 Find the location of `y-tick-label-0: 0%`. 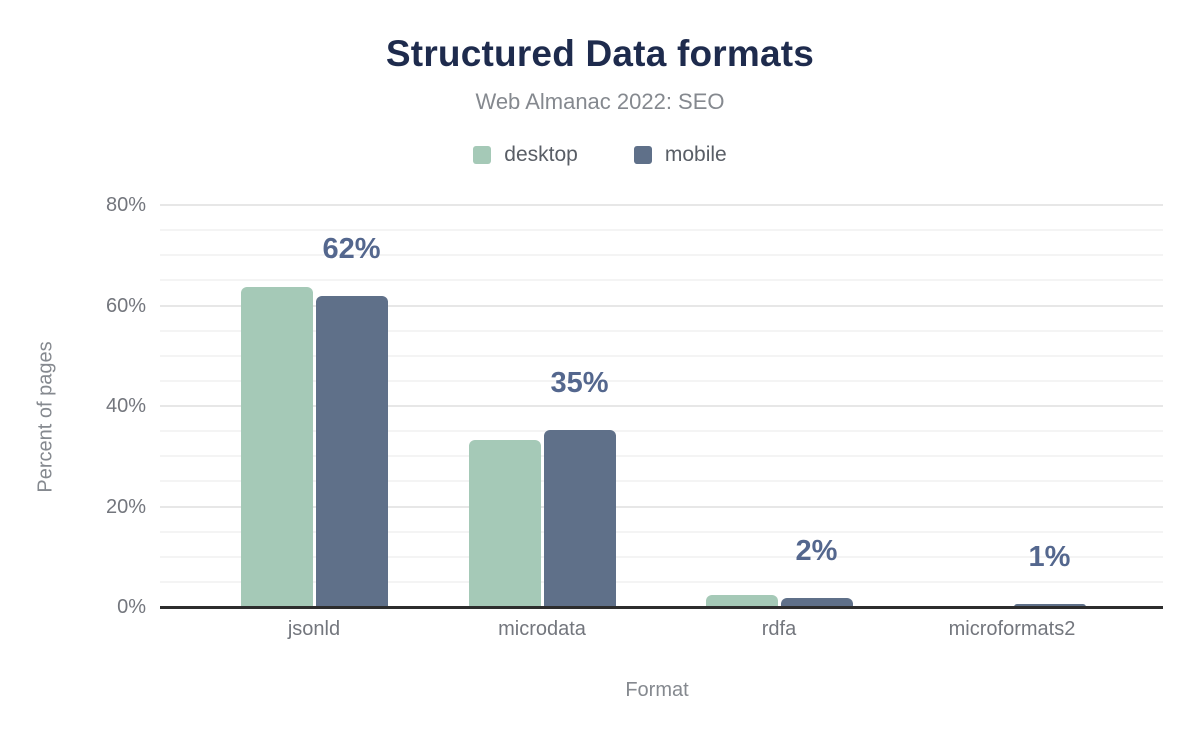

y-tick-label-0: 0% is located at coordinates (131, 607).